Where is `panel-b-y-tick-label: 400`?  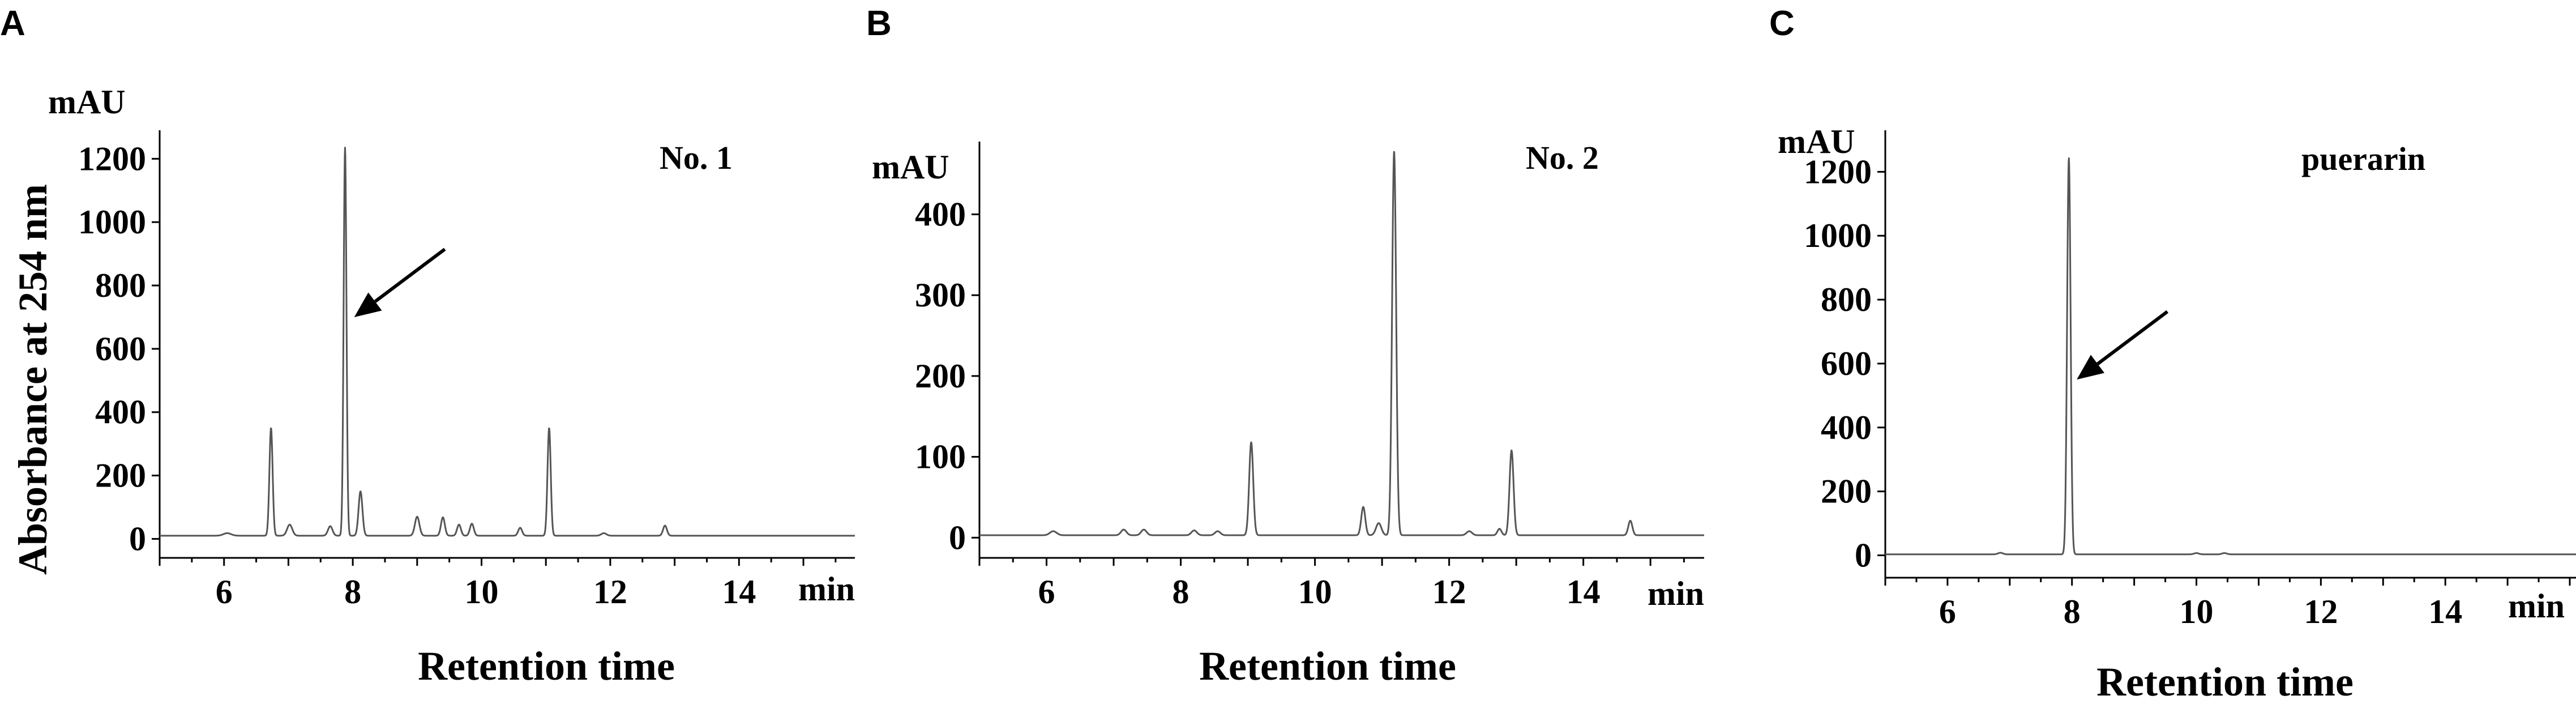 panel-b-y-tick-label: 400 is located at coordinates (940, 214).